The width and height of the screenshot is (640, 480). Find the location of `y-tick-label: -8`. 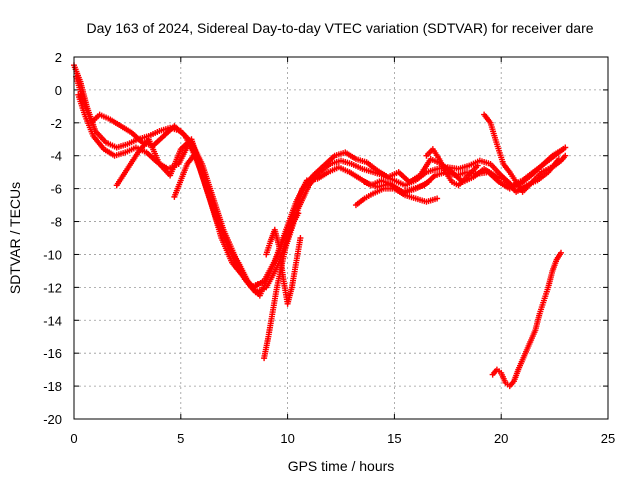

y-tick-label: -8 is located at coordinates (56, 222).